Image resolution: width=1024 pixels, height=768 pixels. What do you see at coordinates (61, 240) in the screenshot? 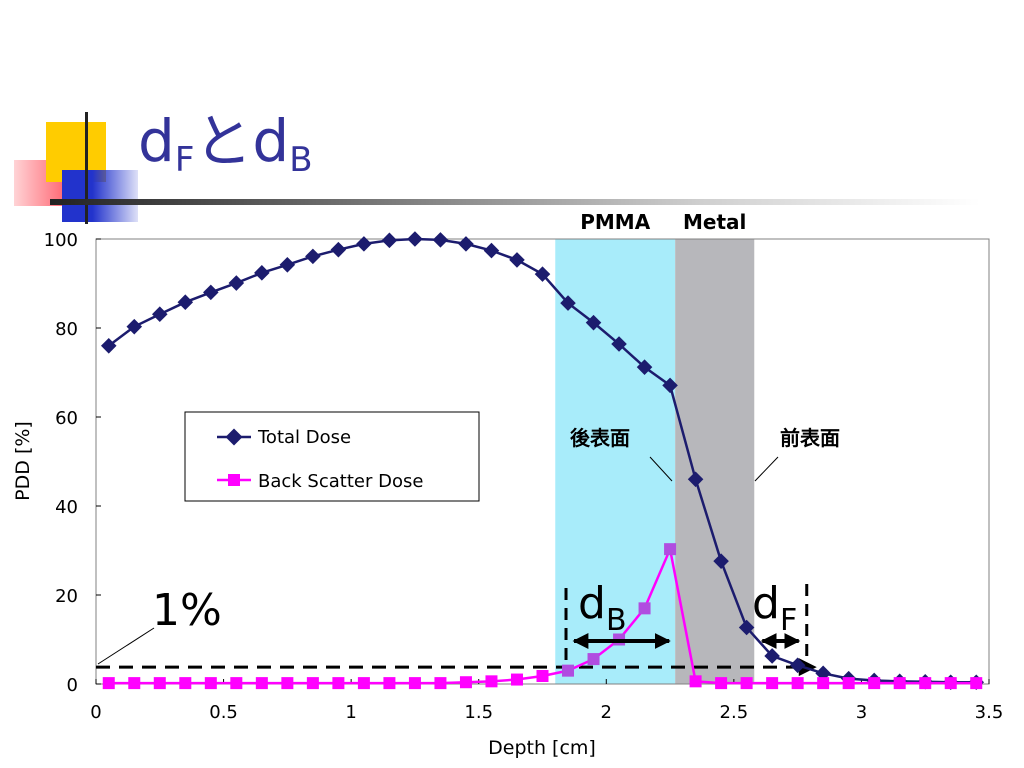
I see `y-tick-label: 100` at bounding box center [61, 240].